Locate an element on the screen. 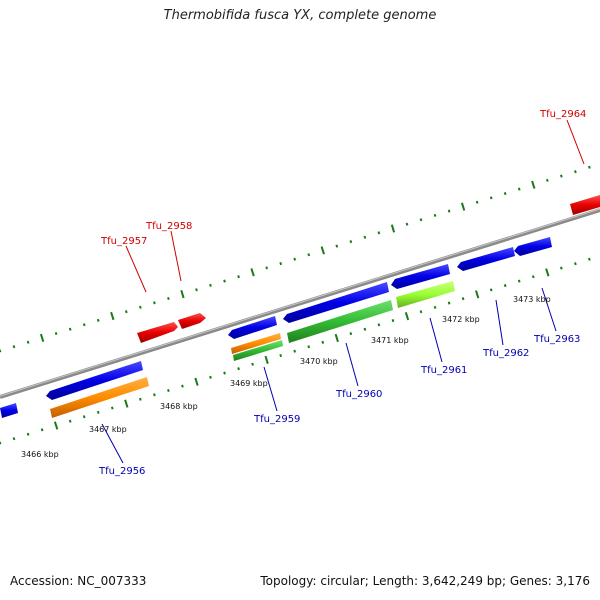 The height and width of the screenshot is (600, 600). kbp-label-3466: 3466 kbp is located at coordinates (40, 454).